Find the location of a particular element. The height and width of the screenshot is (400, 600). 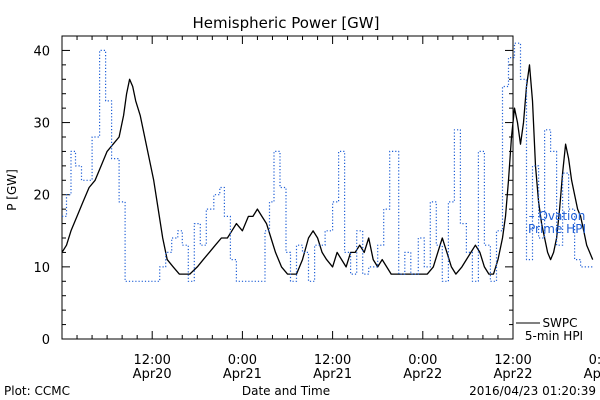

legend-swpc-label: 5-min HPI is located at coordinates (554, 336).